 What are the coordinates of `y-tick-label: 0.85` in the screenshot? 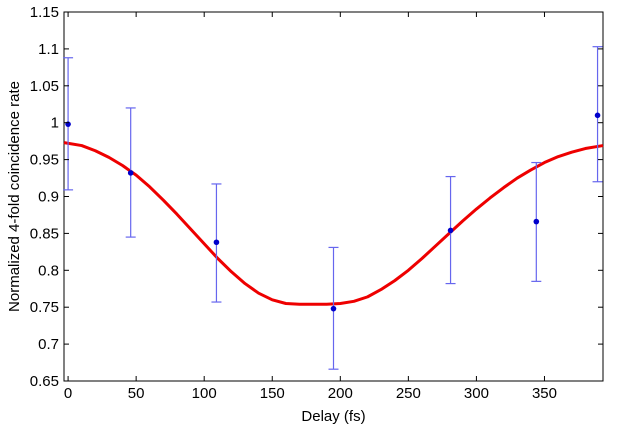 It's located at (44, 233).